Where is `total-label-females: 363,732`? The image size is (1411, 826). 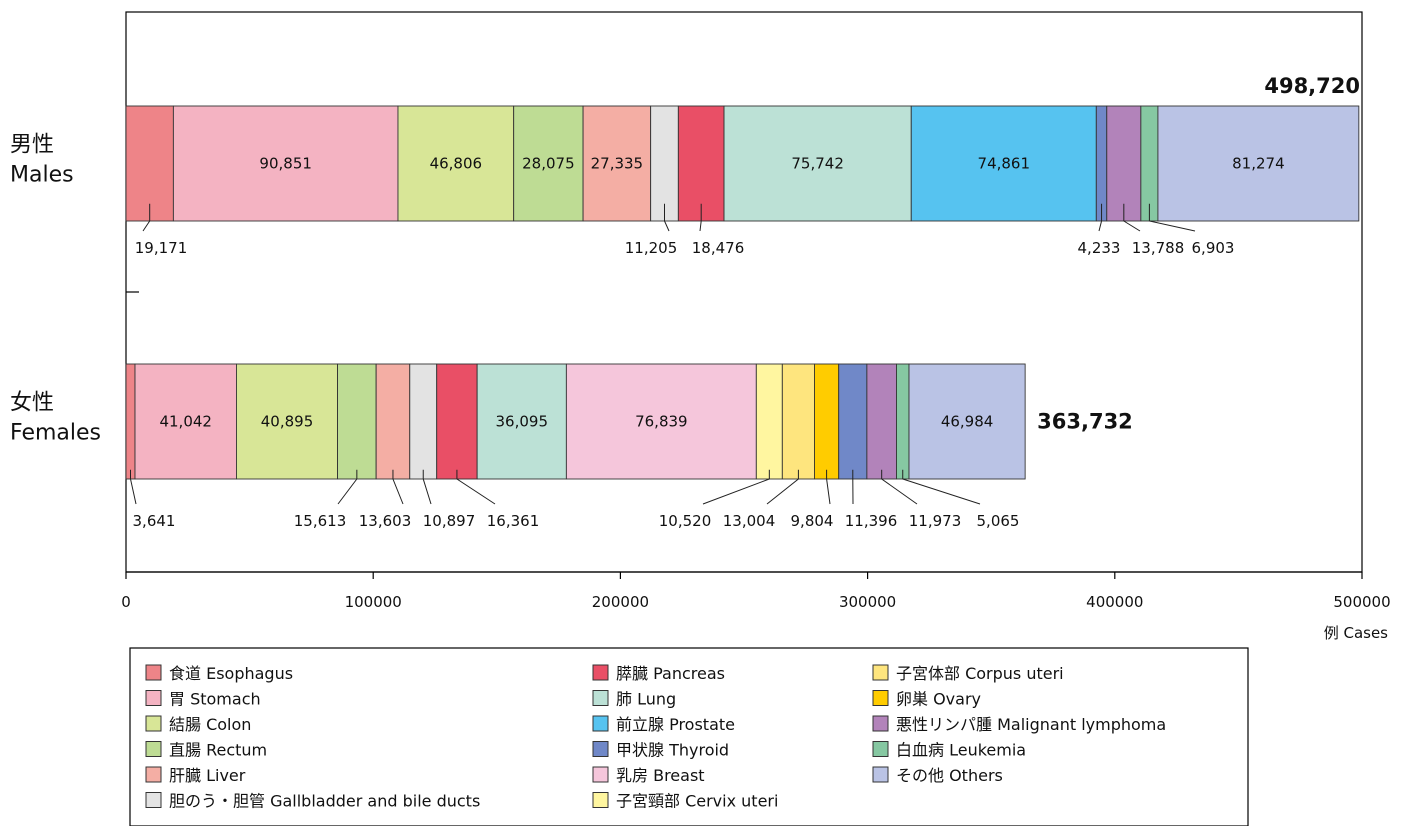 total-label-females: 363,732 is located at coordinates (1085, 422).